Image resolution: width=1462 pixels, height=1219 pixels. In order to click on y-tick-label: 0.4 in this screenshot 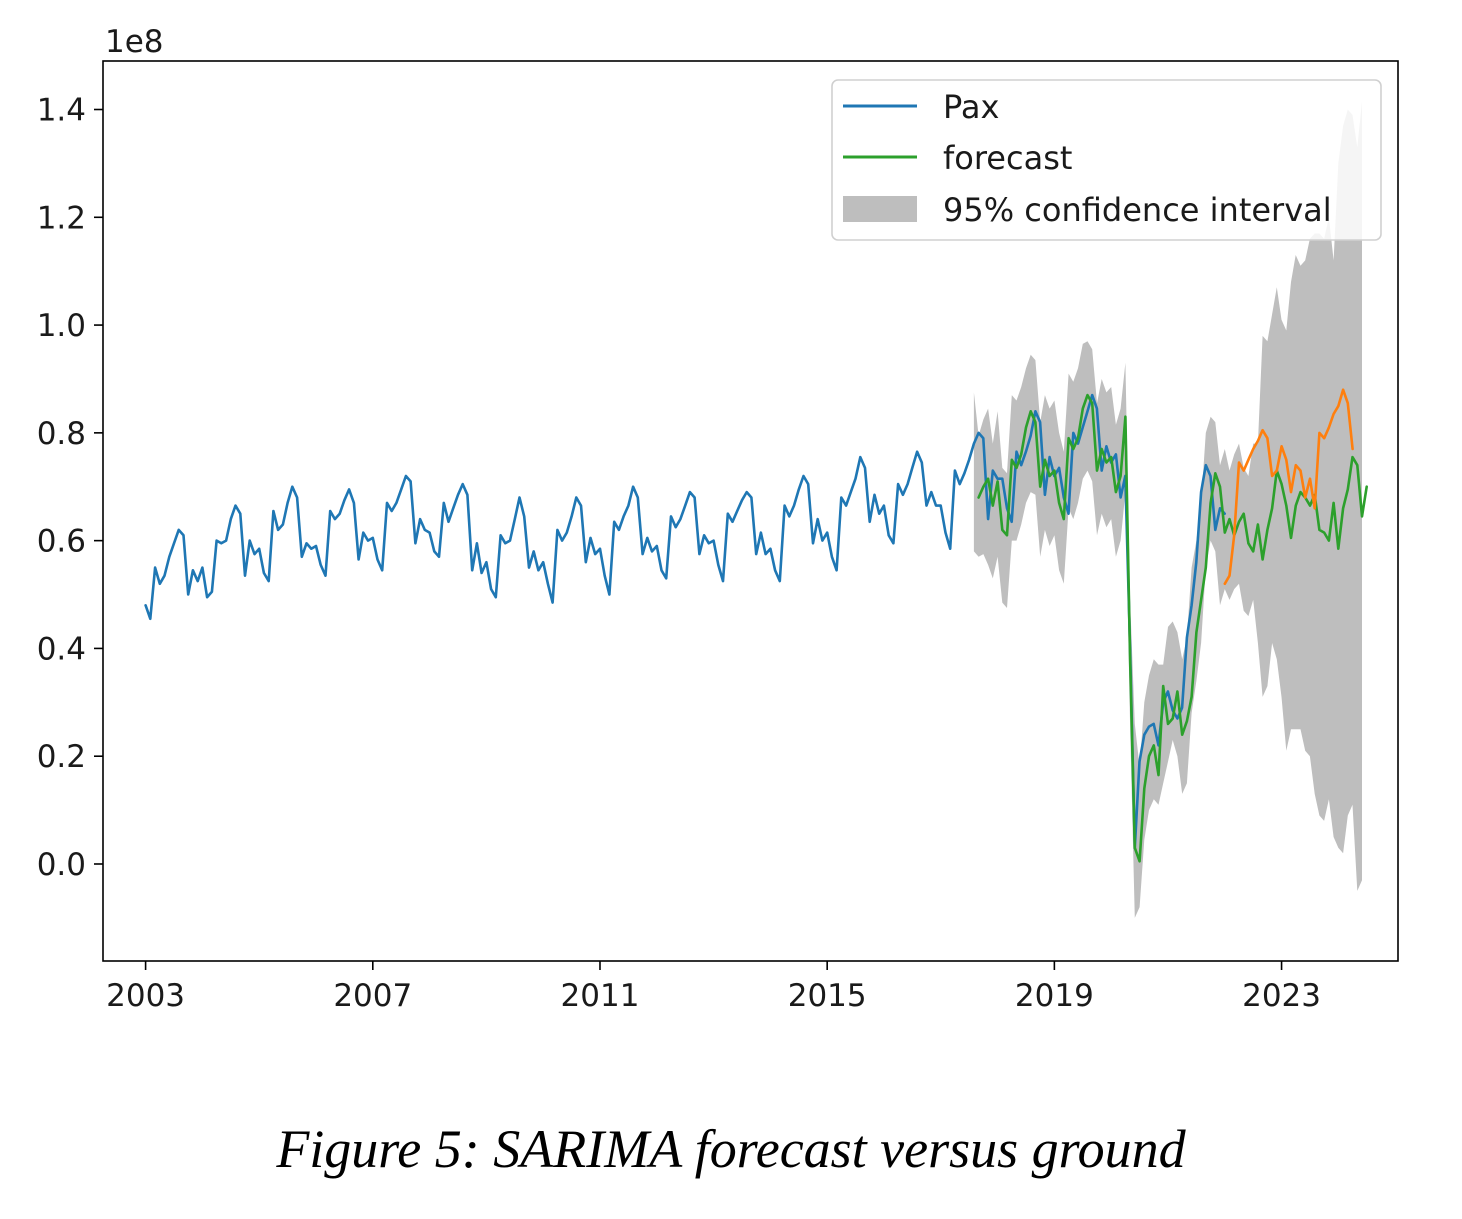, I will do `click(61, 649)`.